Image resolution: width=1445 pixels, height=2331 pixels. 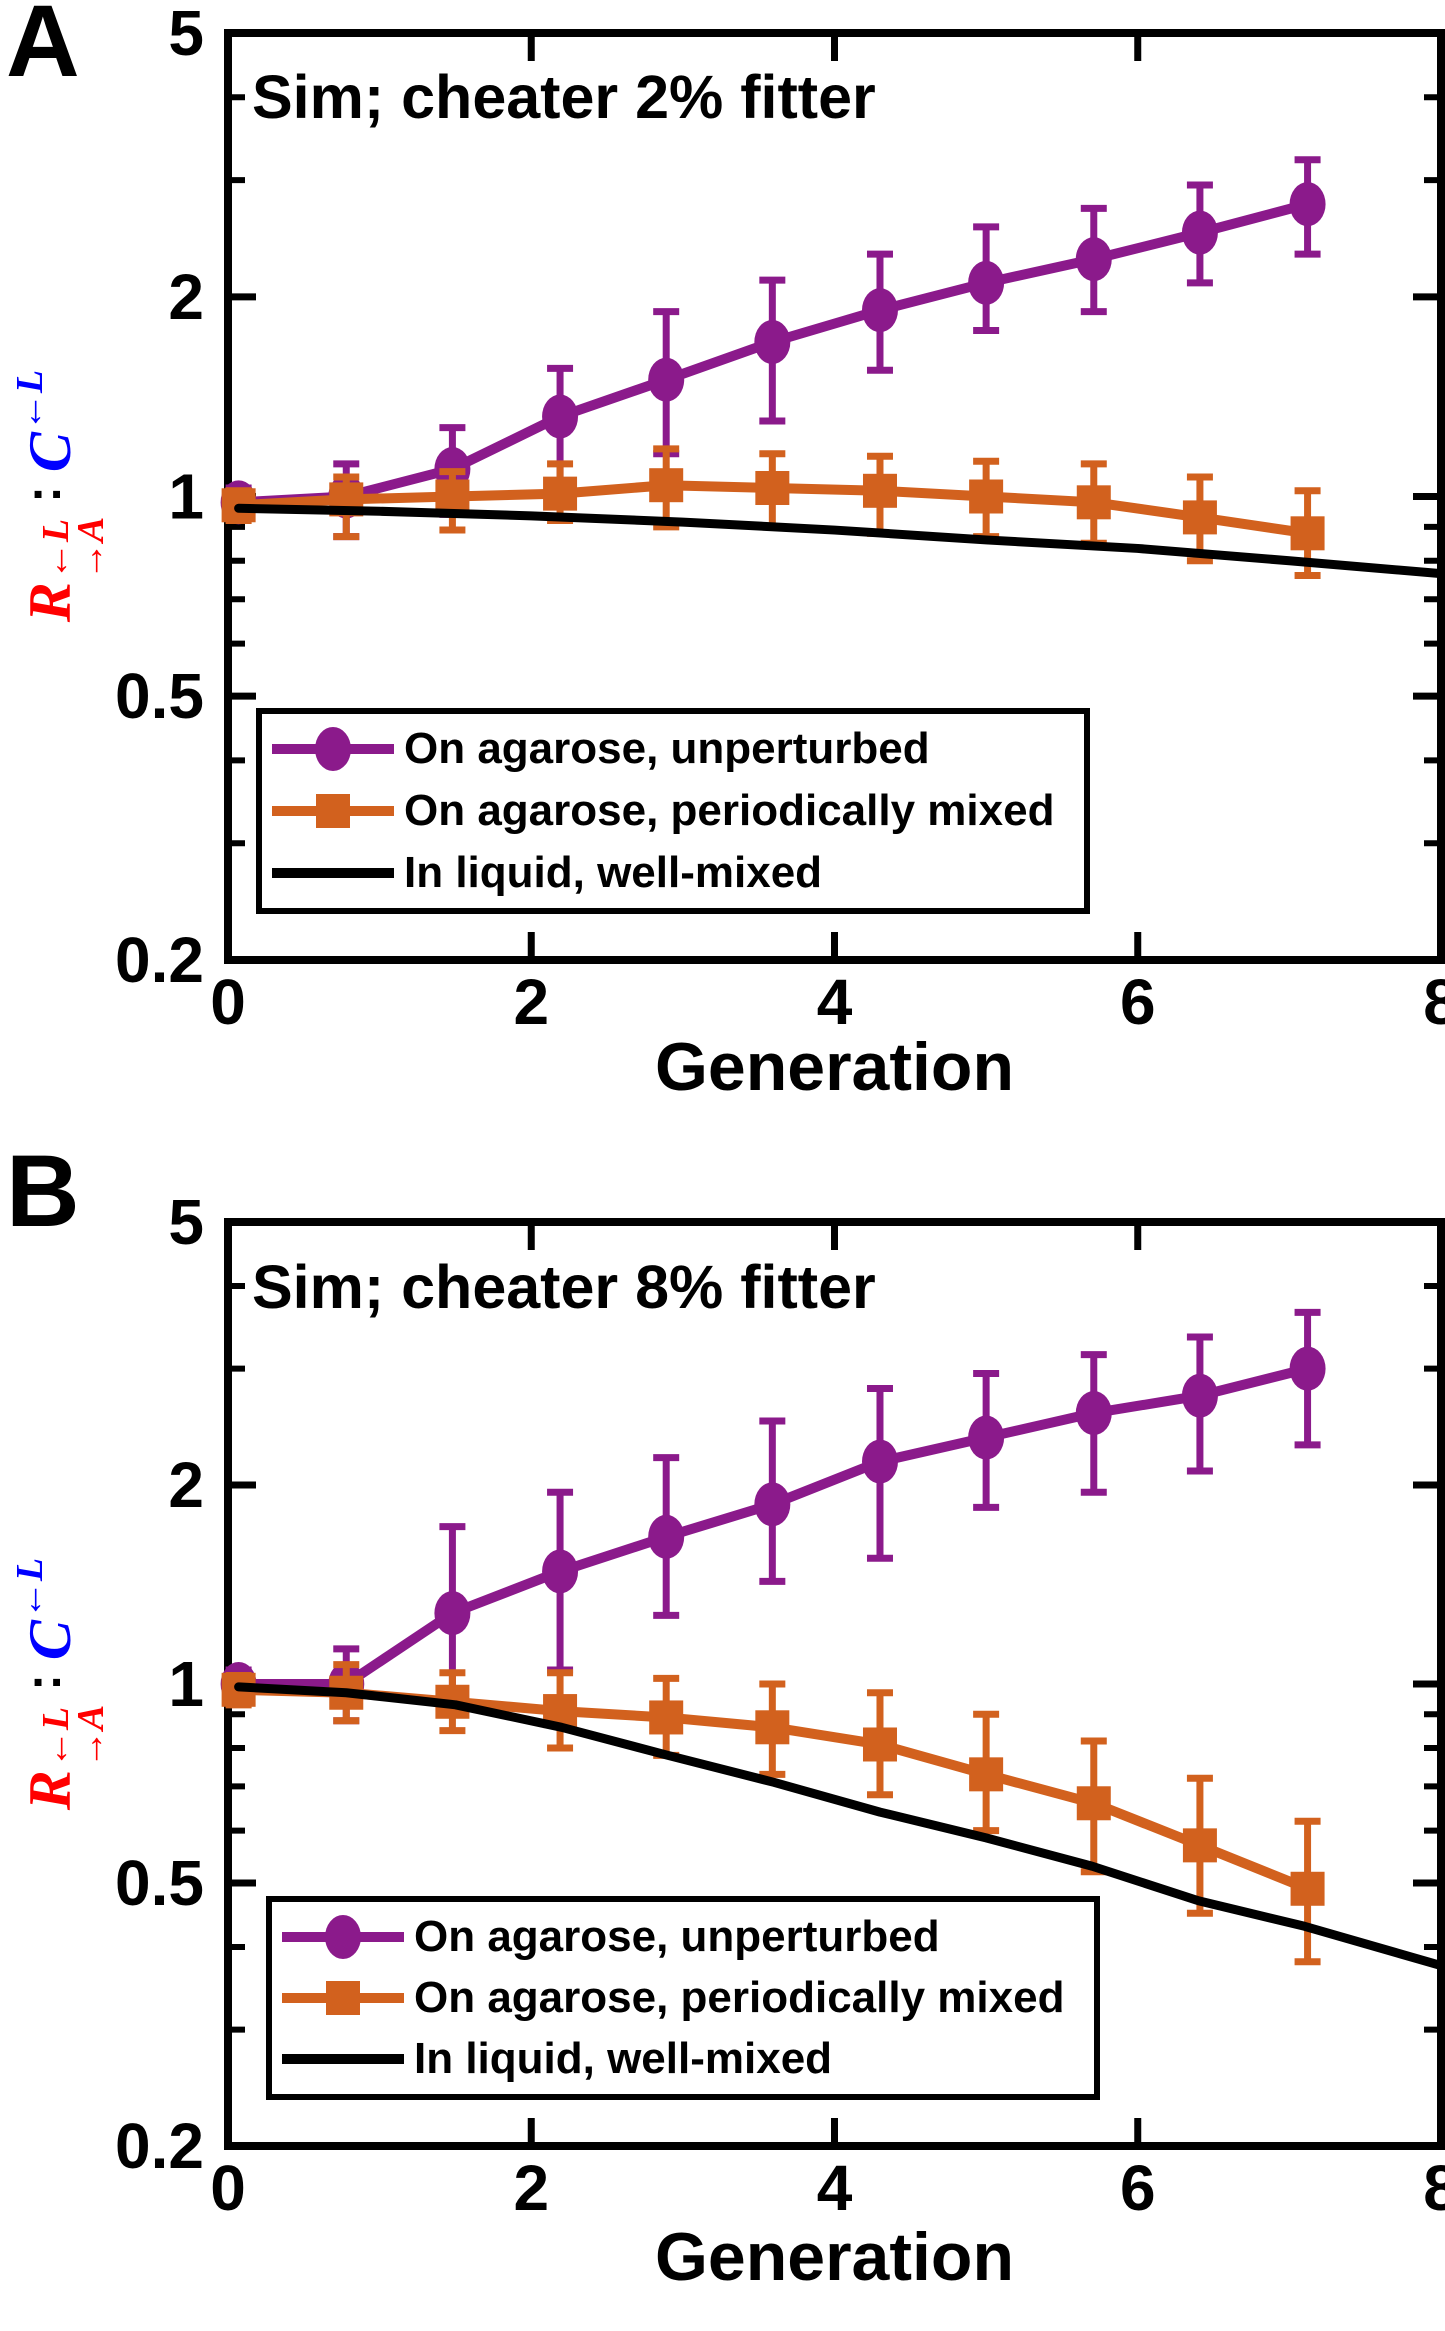 I want to click on panel-b-ylabel: R ←L →A:C←L, so click(x=60, y=1684).